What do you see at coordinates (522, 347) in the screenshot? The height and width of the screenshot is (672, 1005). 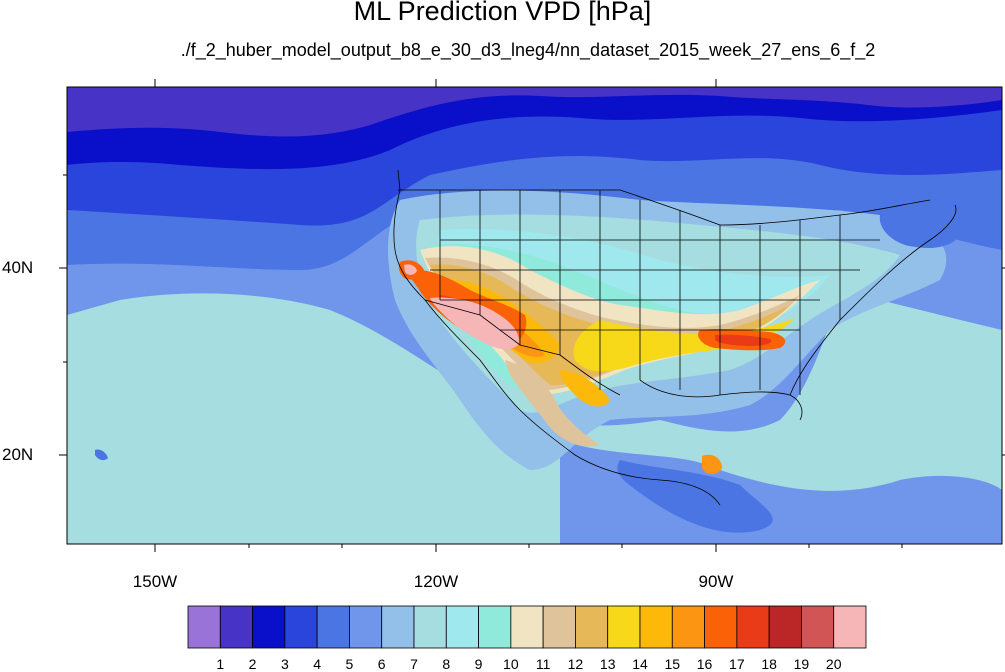 I see `us-mexico-border` at bounding box center [522, 347].